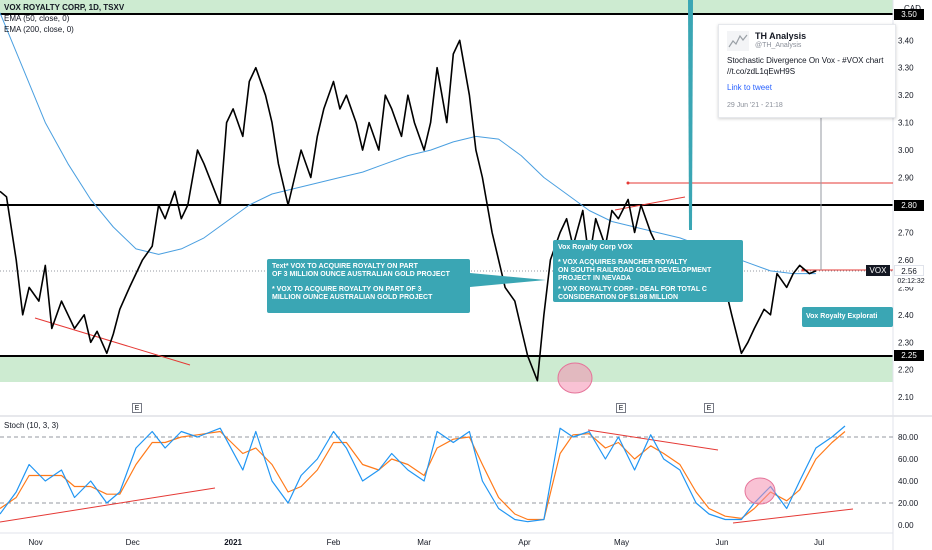  What do you see at coordinates (64, 7) in the screenshot?
I see `symbol-title: VOX ROYALTY CORP, 1D, TSXV` at bounding box center [64, 7].